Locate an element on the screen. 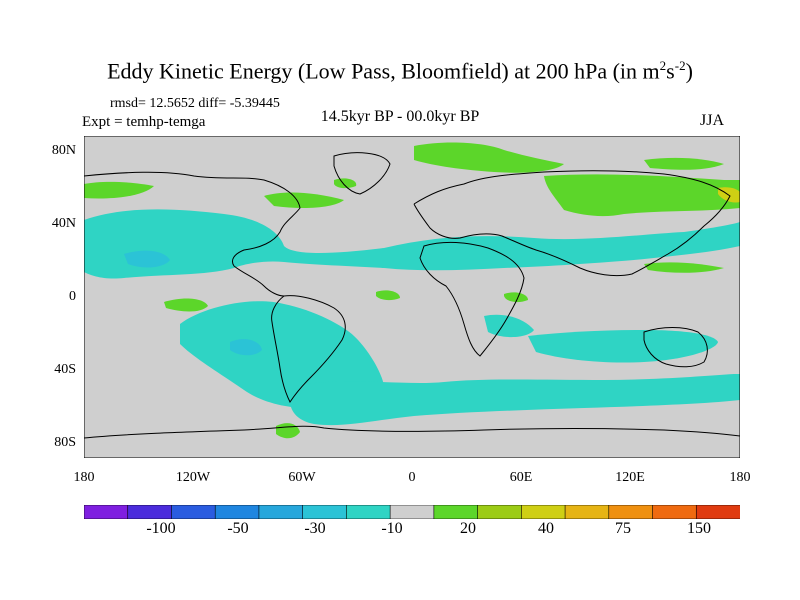 Image resolution: width=800 pixels, height=600 pixels. lat-label-40n: 40N is located at coordinates (63, 223).